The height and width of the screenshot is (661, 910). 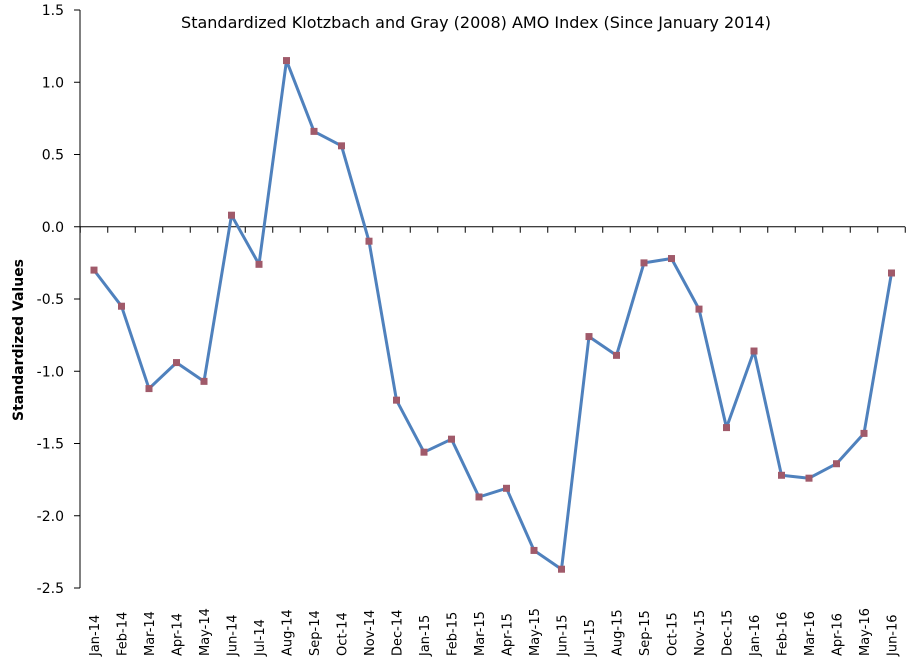 What do you see at coordinates (315, 633) in the screenshot?
I see `x-tick-label: Sep-14` at bounding box center [315, 633].